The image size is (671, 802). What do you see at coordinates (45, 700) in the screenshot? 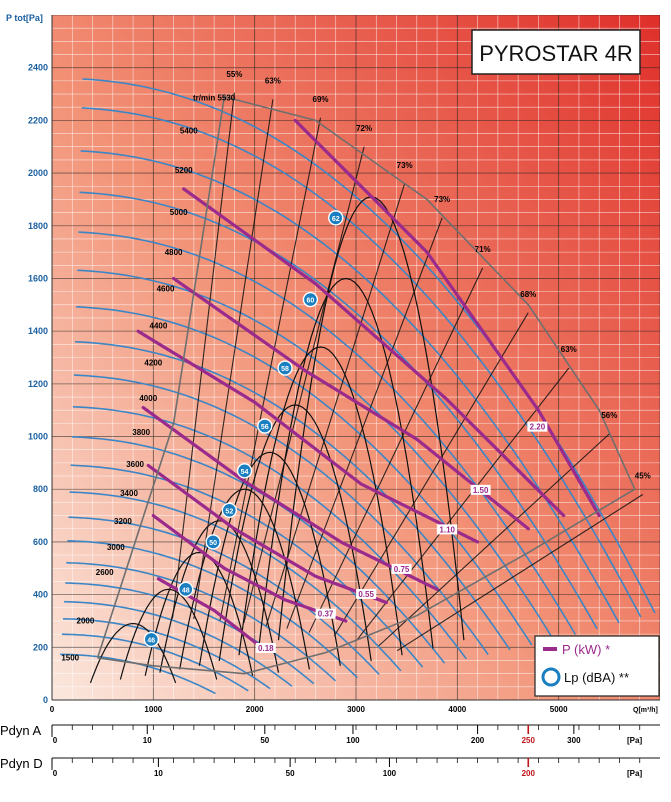
I see `y-tick-label: 0` at bounding box center [45, 700].